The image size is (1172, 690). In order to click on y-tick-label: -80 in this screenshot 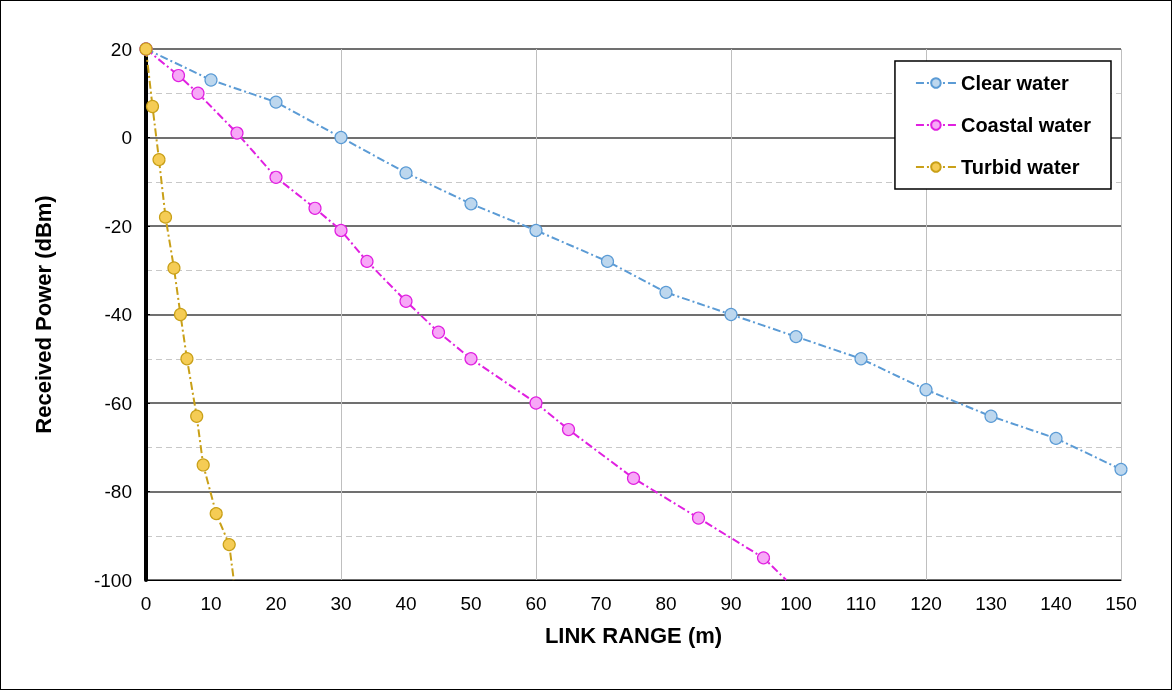, I will do `click(118, 491)`.